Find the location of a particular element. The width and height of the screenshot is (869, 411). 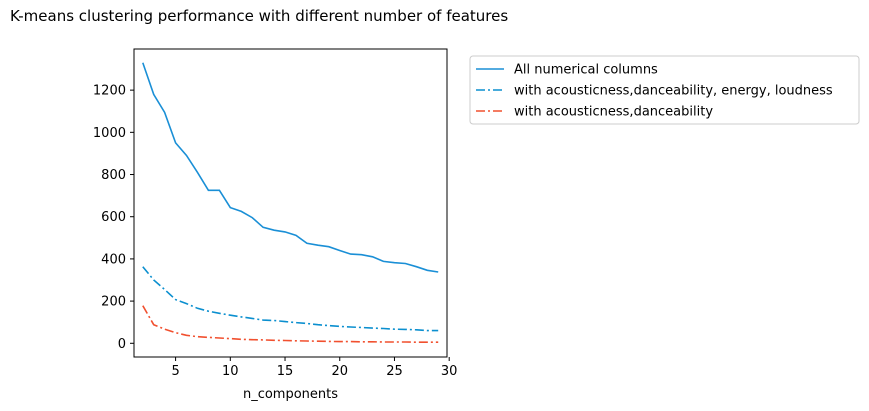

y-tick-label: 200 is located at coordinates (113, 302).